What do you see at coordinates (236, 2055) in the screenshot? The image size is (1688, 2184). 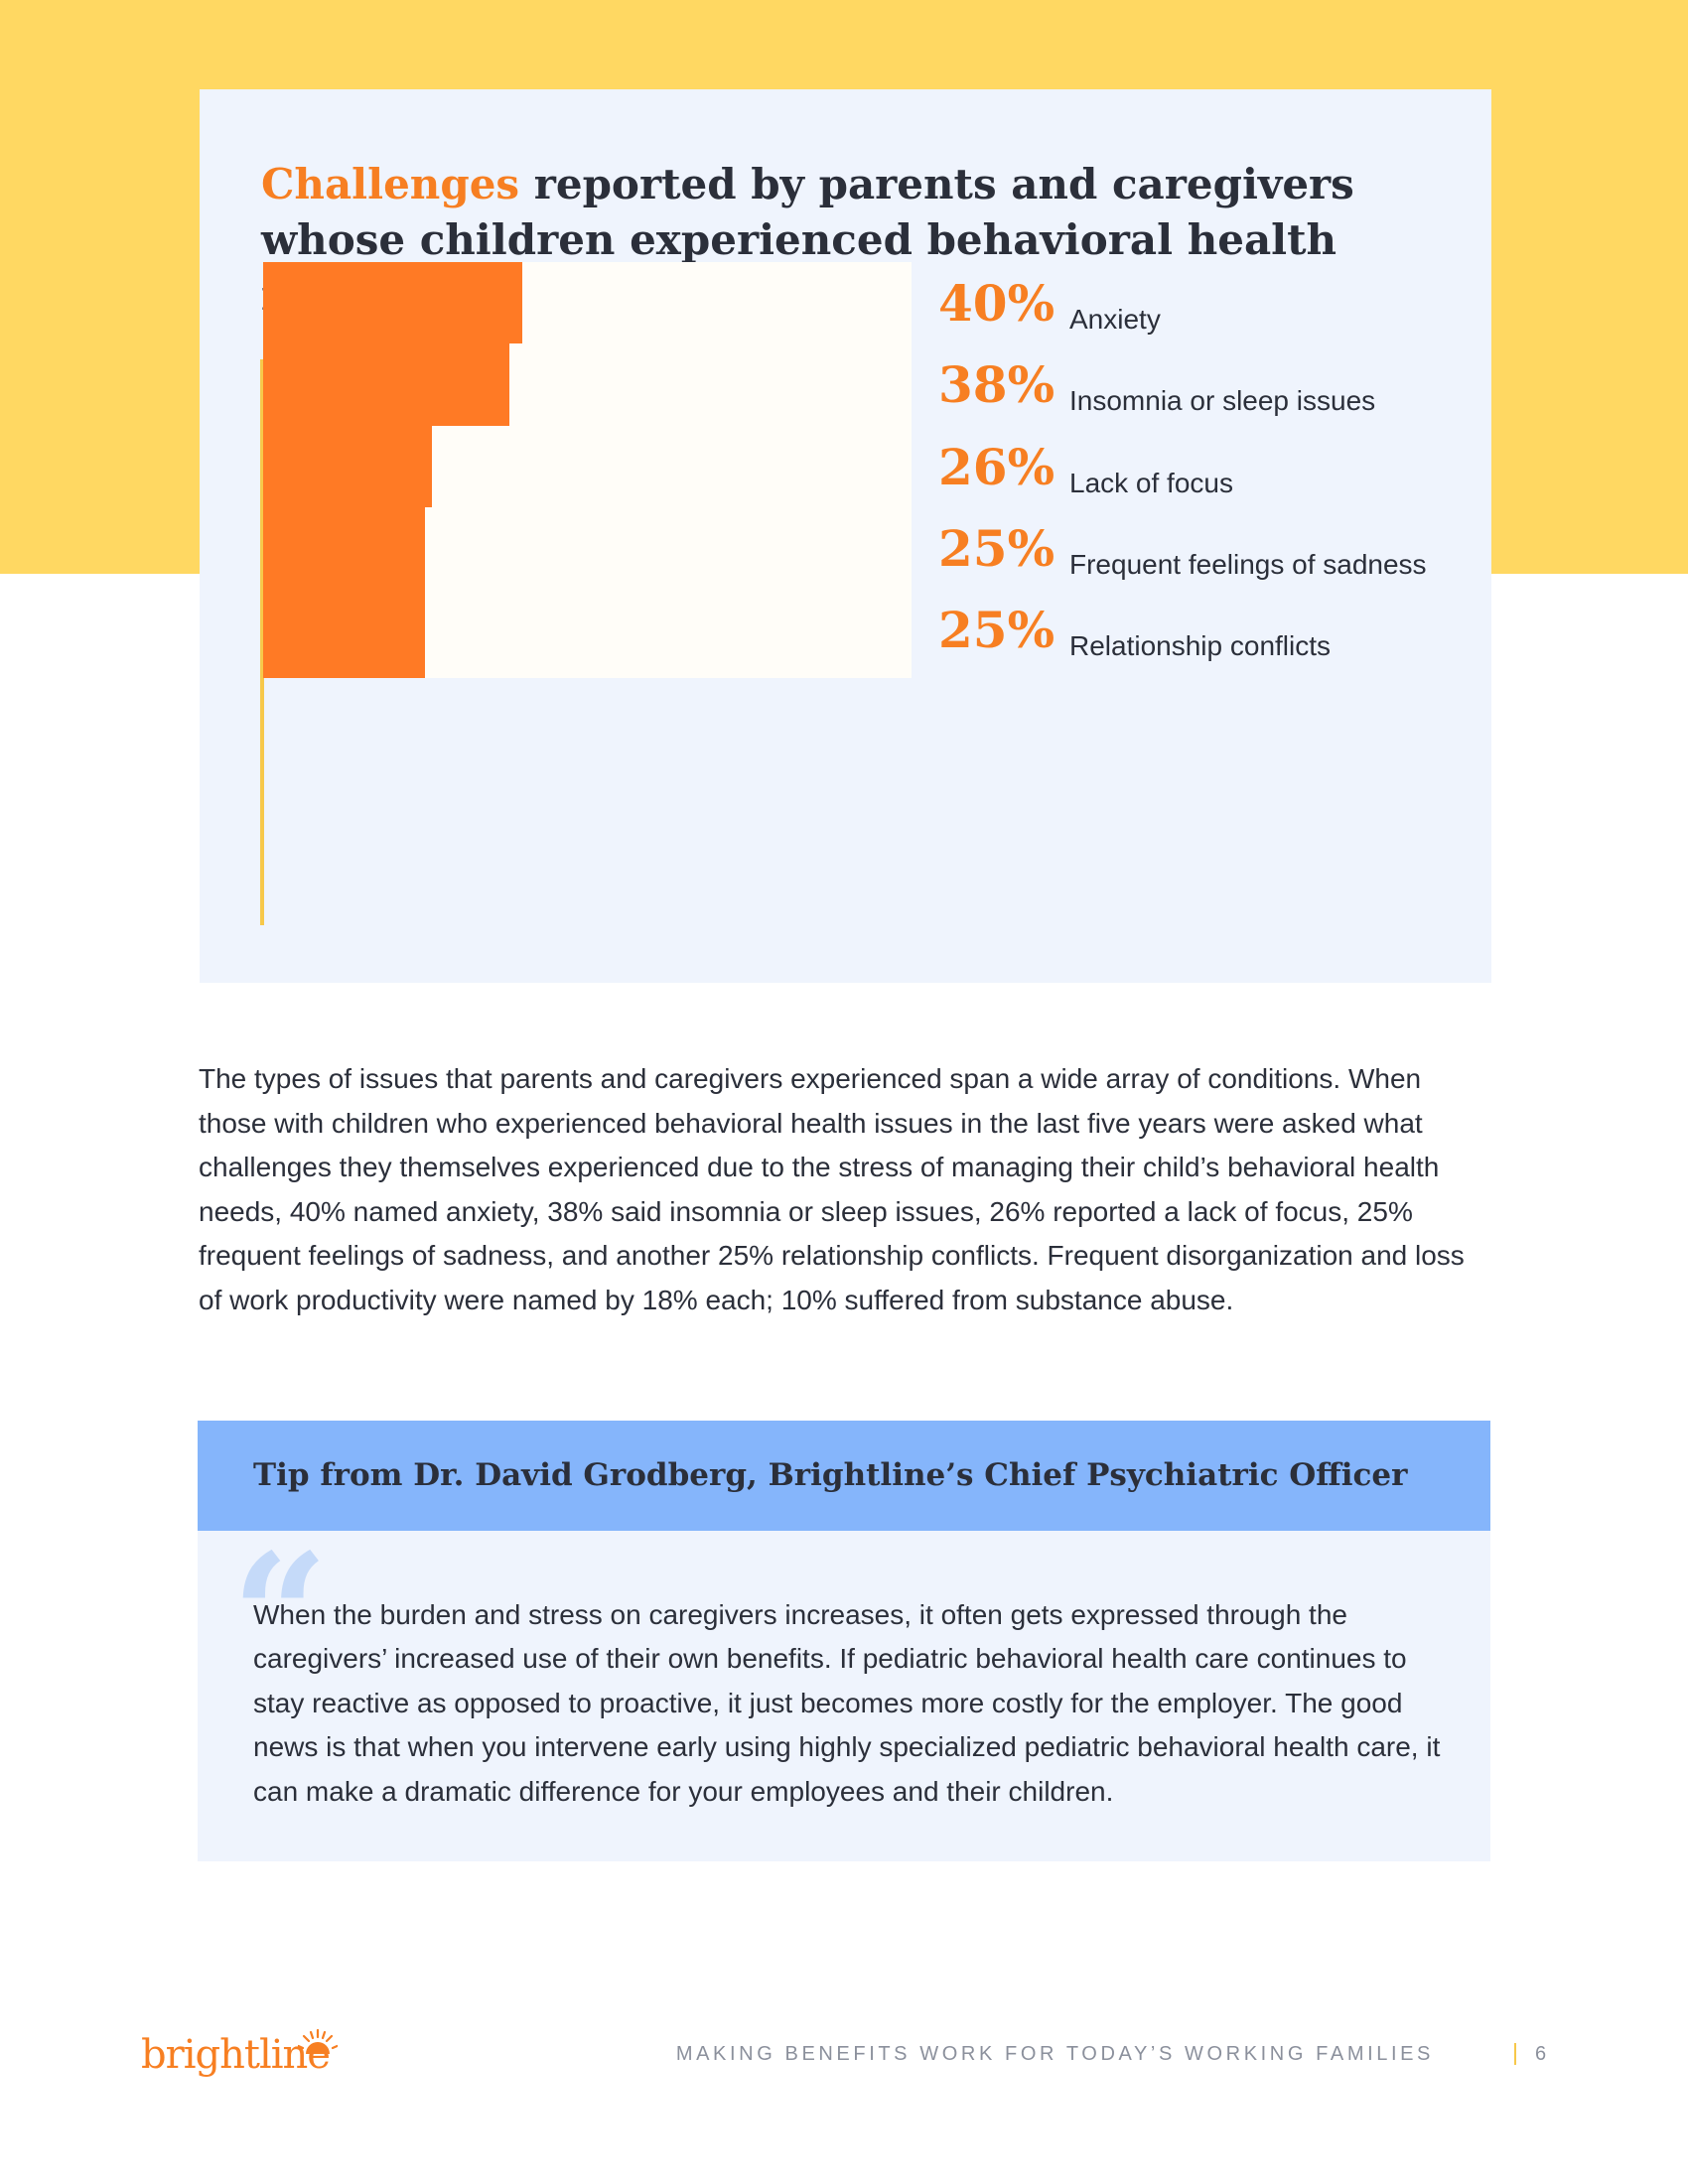 I see `logo-text: brightline` at bounding box center [236, 2055].